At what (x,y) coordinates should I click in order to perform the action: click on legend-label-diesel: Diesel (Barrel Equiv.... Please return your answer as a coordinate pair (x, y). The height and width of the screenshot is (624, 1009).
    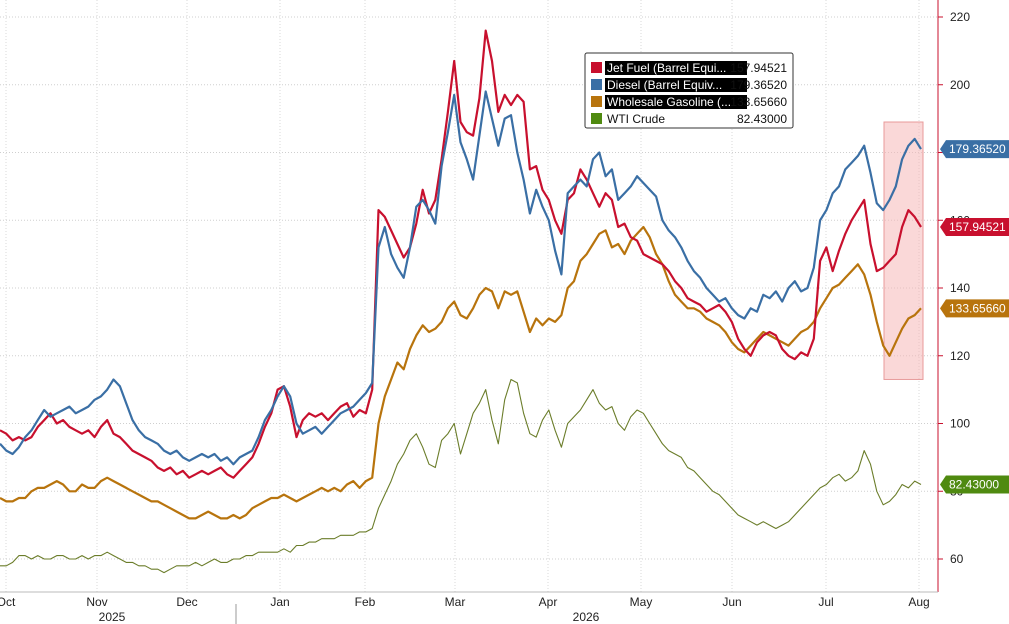
    Looking at the image, I should click on (664, 85).